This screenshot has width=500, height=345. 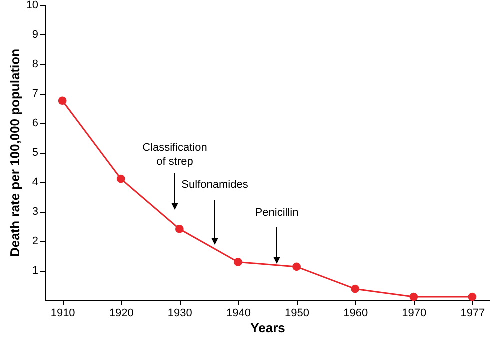 What do you see at coordinates (277, 213) in the screenshot?
I see `annotation: Penicillin` at bounding box center [277, 213].